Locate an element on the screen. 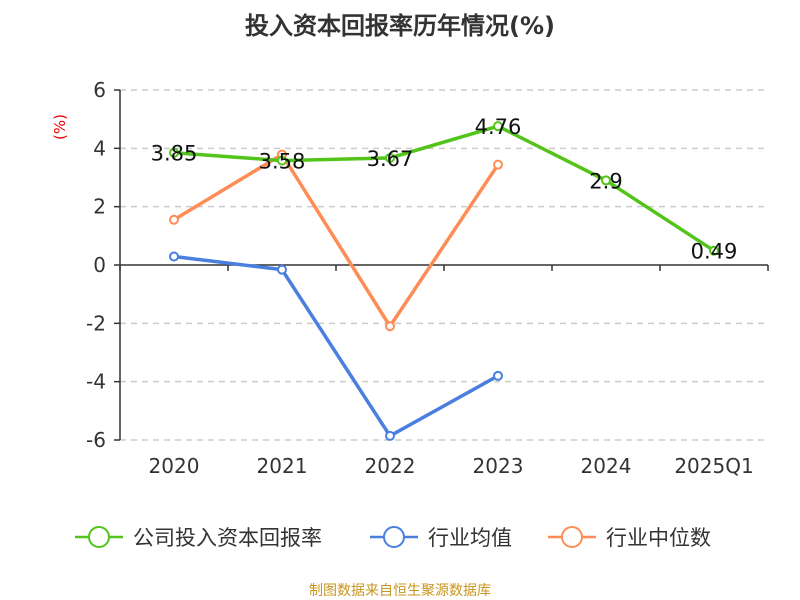 This screenshot has width=800, height=600. data-label: 3.58 is located at coordinates (282, 162).